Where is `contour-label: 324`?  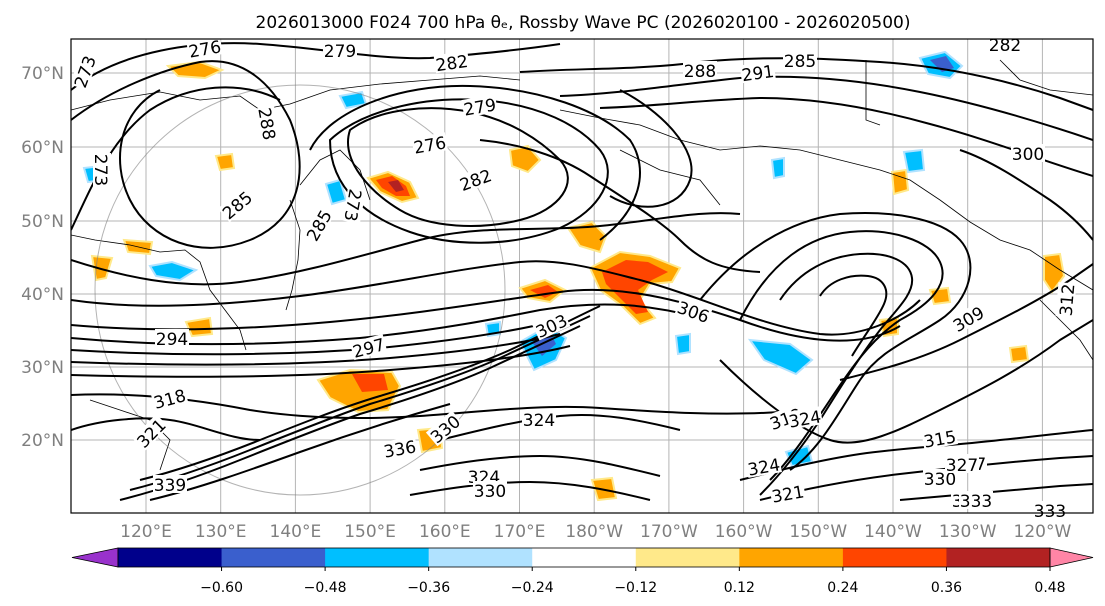 contour-label: 324 is located at coordinates (539, 420).